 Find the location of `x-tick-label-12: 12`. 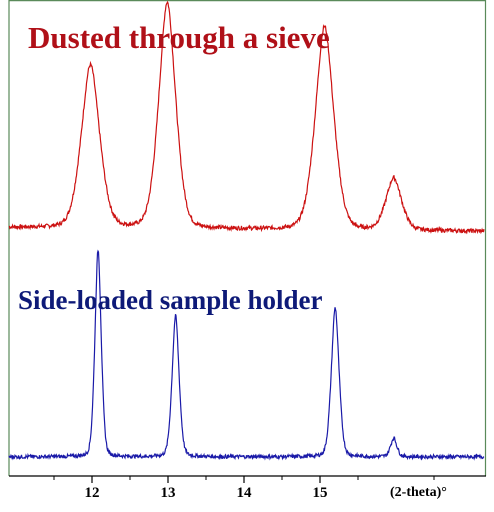

x-tick-label-12: 12 is located at coordinates (92, 493).